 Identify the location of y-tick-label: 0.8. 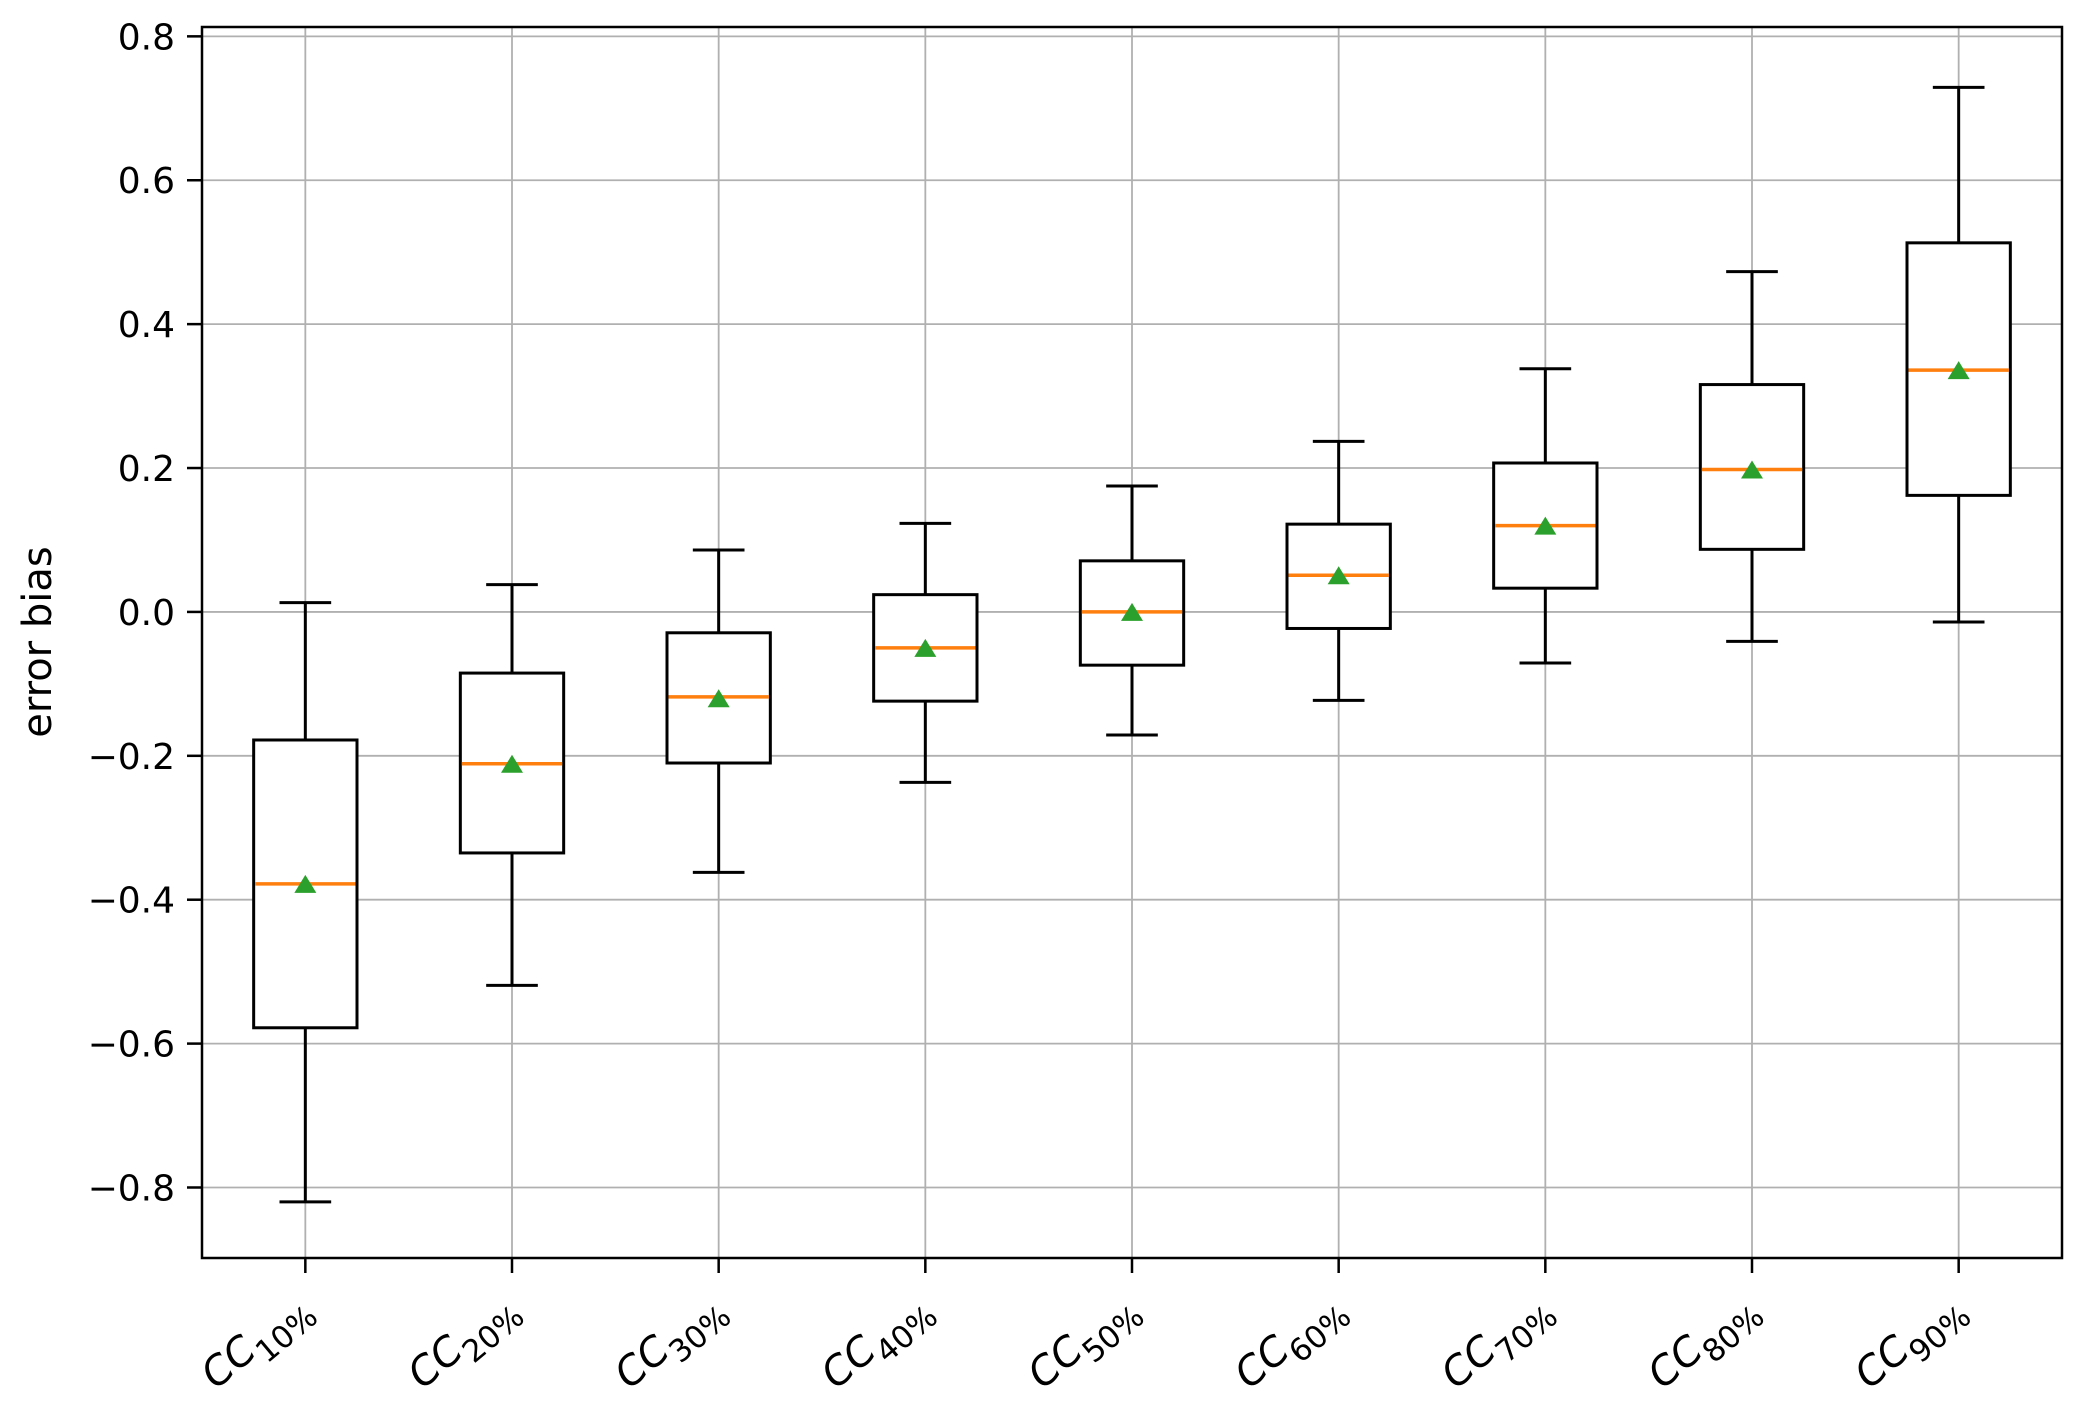
(146, 37).